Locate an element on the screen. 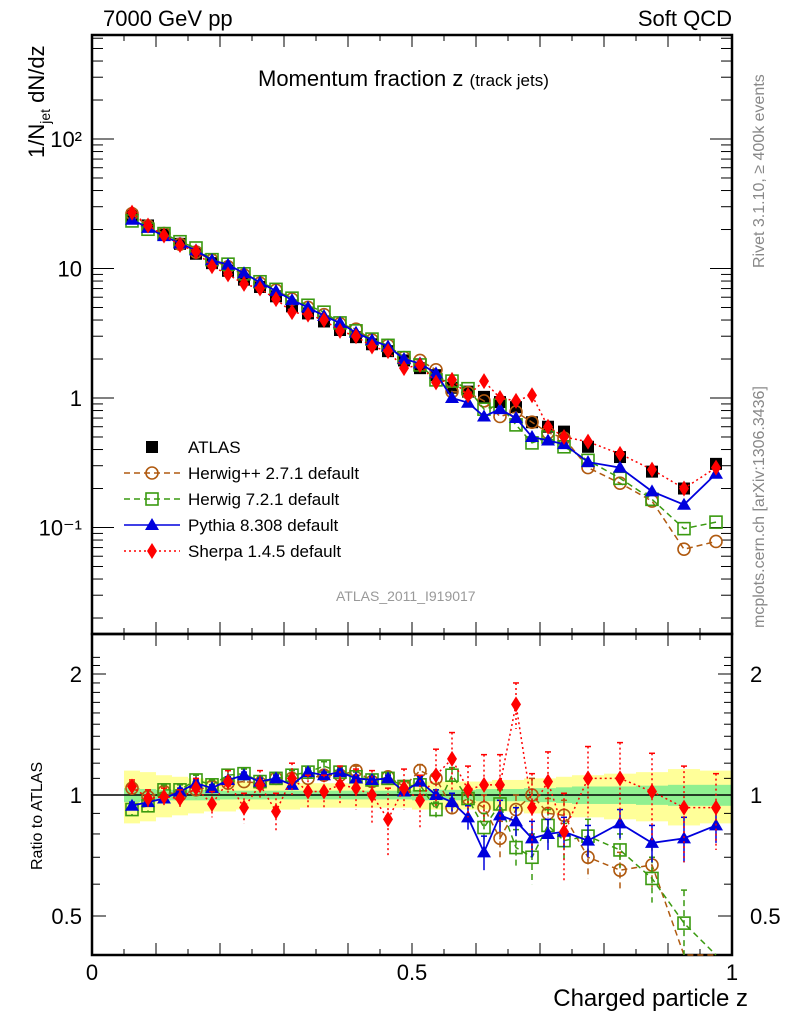 This screenshot has height=1024, width=786. ratio-y-tick-label-right: 2 is located at coordinates (756, 674).